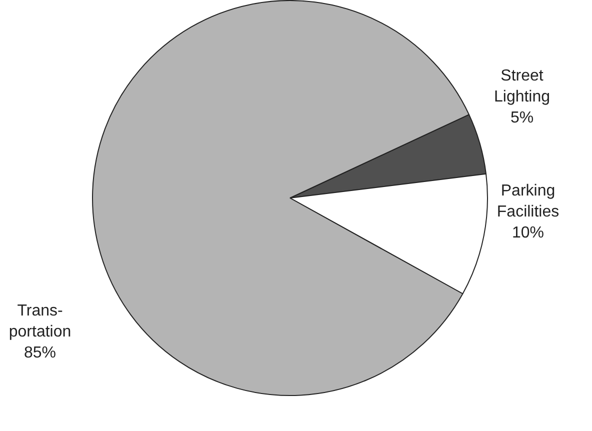 This screenshot has height=431, width=592. What do you see at coordinates (40, 321) in the screenshot?
I see `slice-label: Trans- portation` at bounding box center [40, 321].